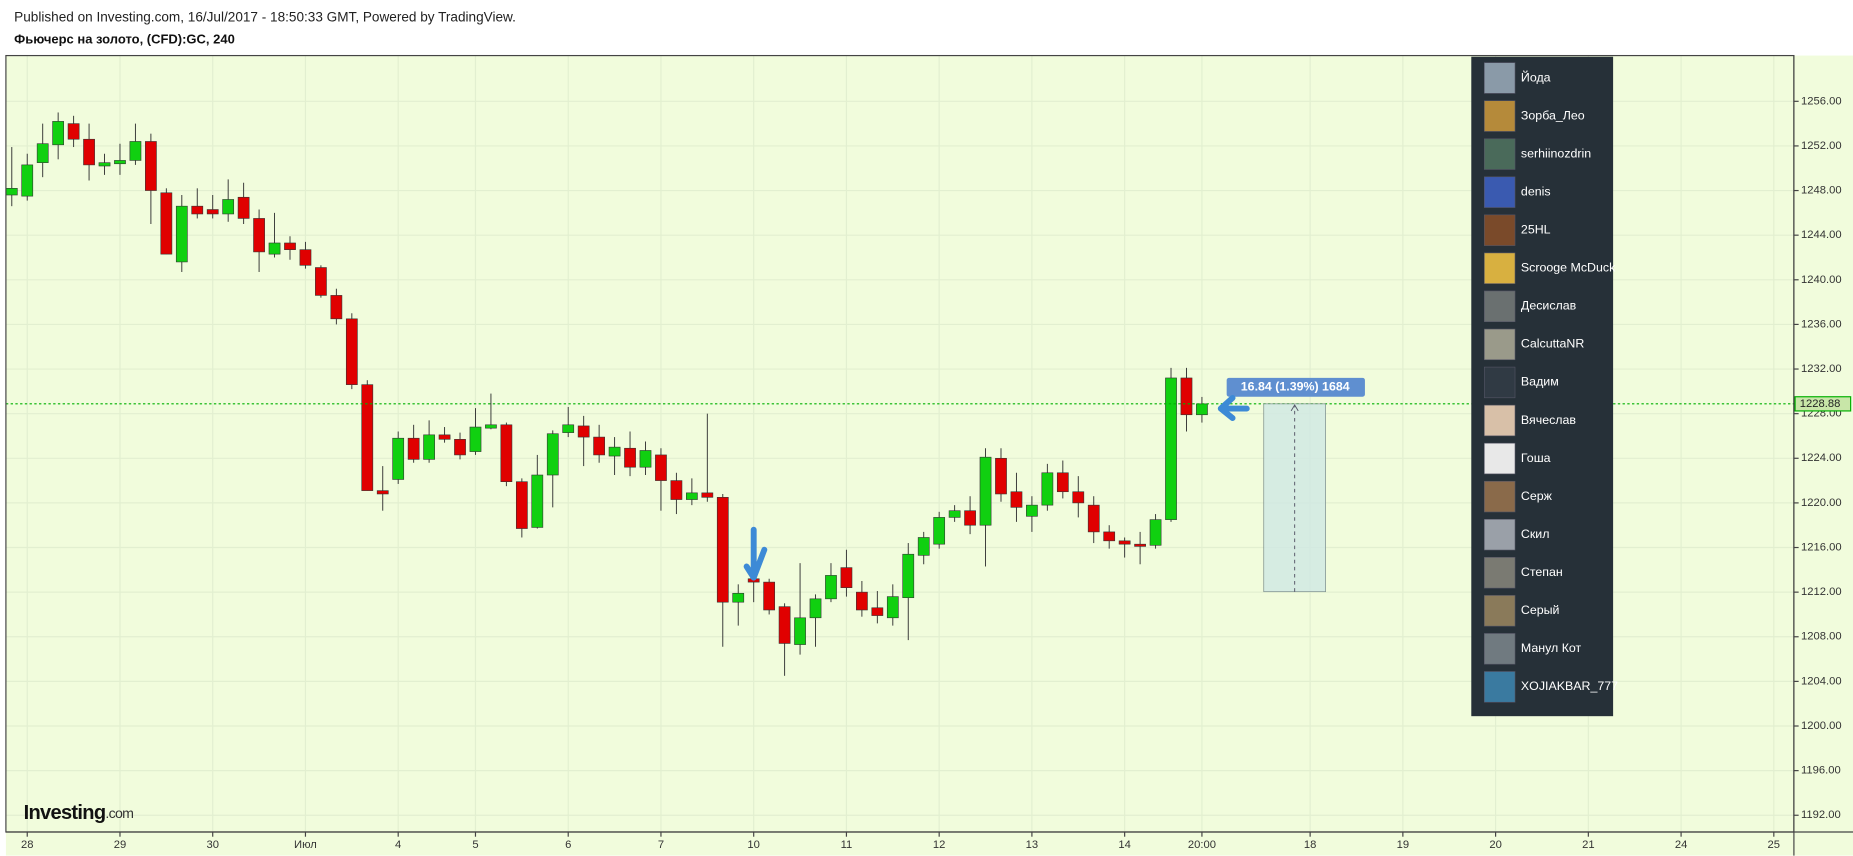 This screenshot has width=1853, height=856. Describe the element at coordinates (1821, 146) in the screenshot. I see `y-tick-label: 1252.00` at that location.